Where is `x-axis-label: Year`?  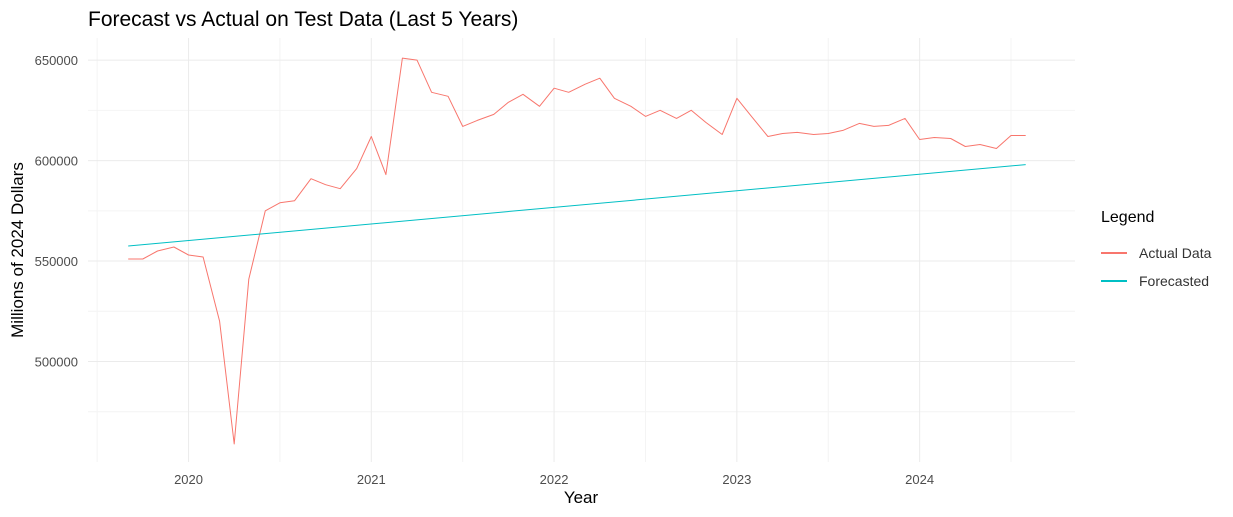 x-axis-label: Year is located at coordinates (581, 497).